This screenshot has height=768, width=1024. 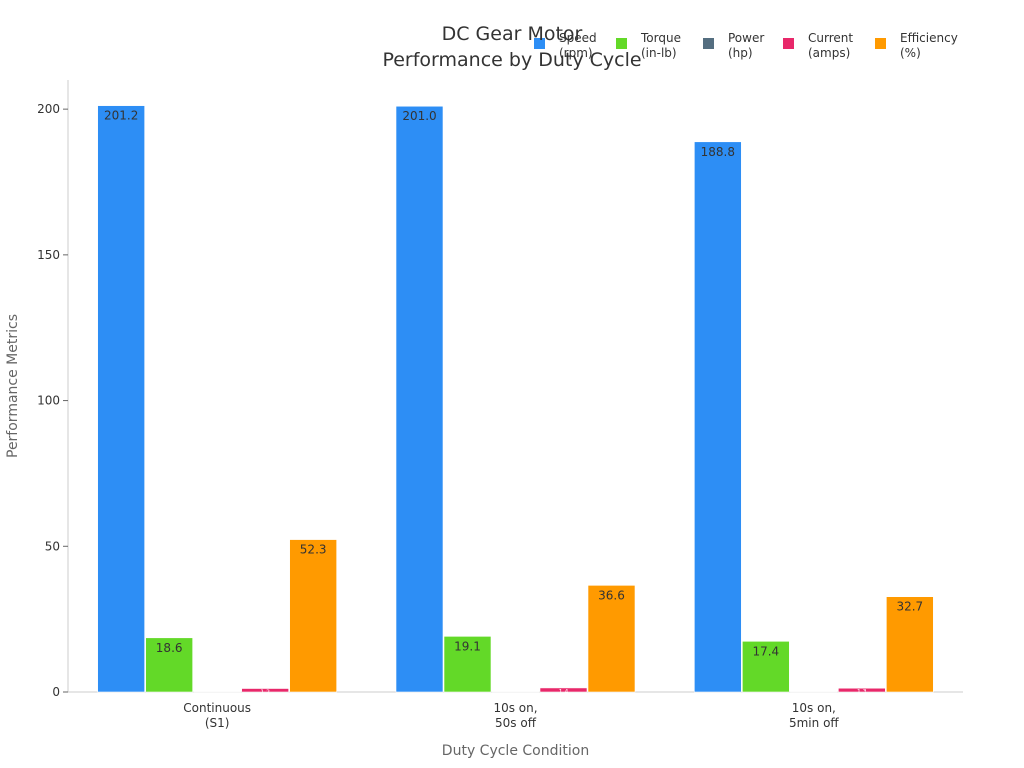 What do you see at coordinates (718, 152) in the screenshot?
I see `data-label: 188.8` at bounding box center [718, 152].